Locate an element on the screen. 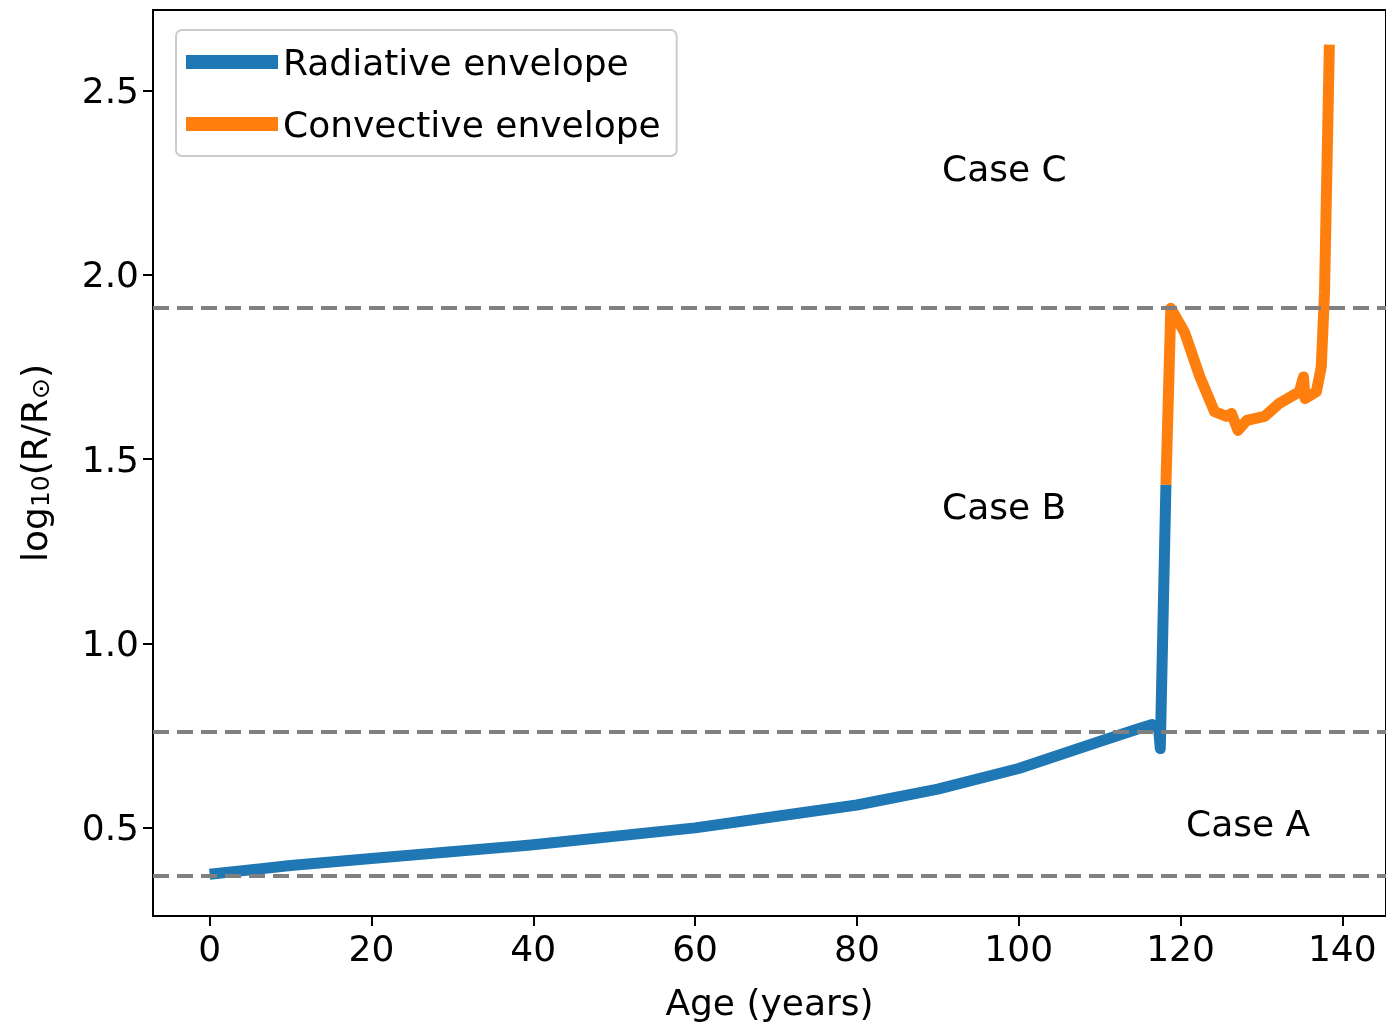 Image resolution: width=1394 pixels, height=1033 pixels. x-tick-label: 60 is located at coordinates (695, 948).